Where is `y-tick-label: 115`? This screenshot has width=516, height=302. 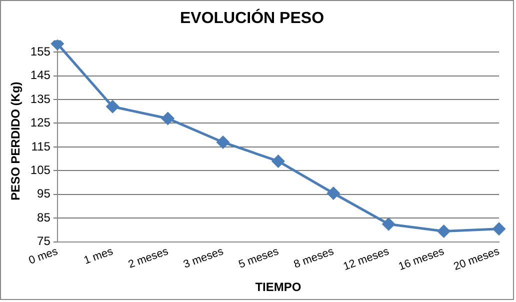 y-tick-label: 115 is located at coordinates (41, 146).